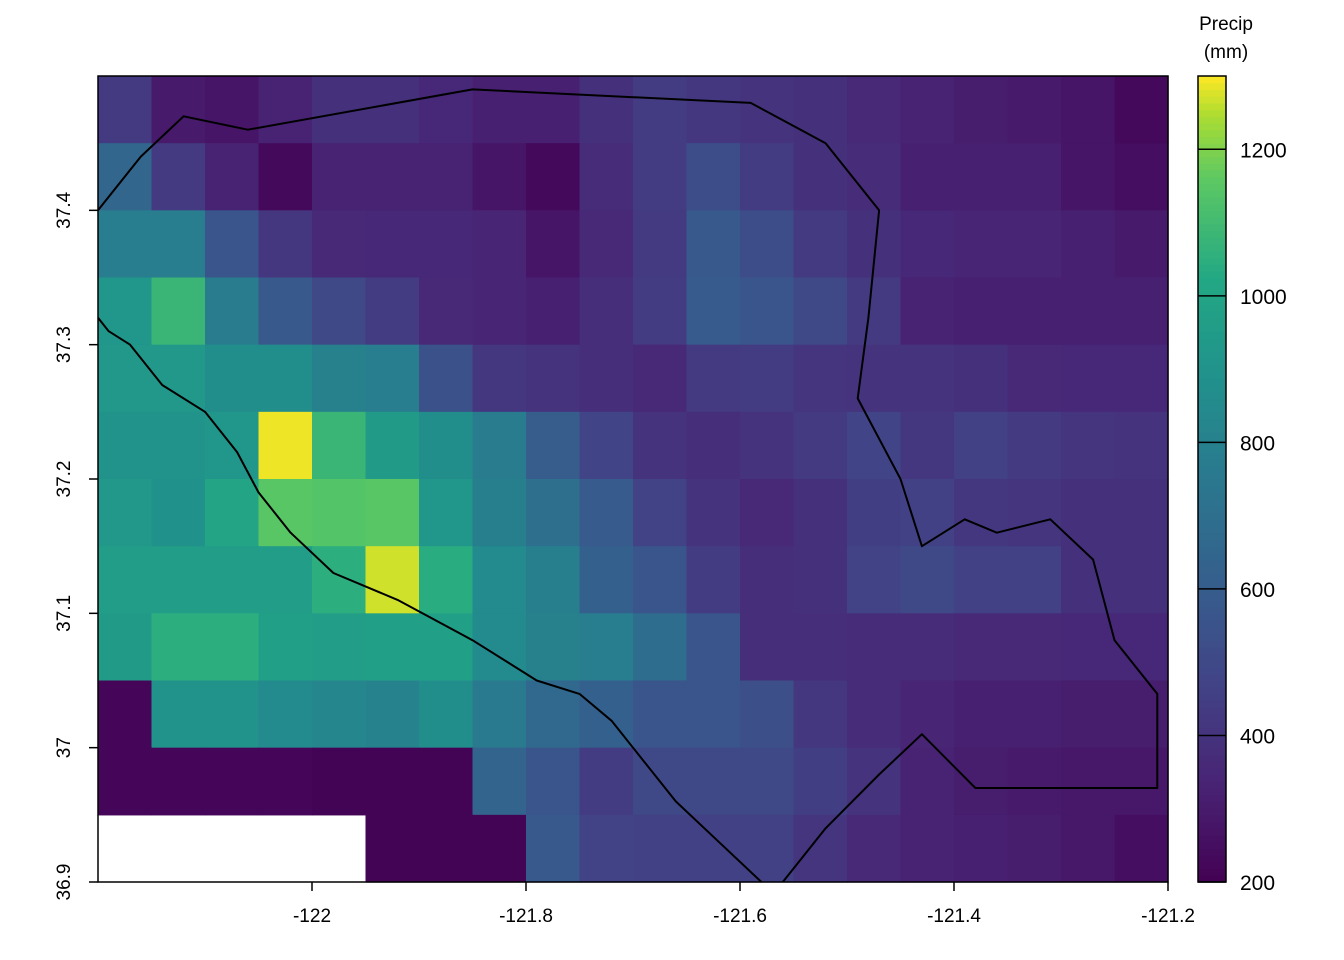  I want to click on colorbar-legend: Precip (mm) 200 400 600 800 1000 1200, so click(1242, 454).